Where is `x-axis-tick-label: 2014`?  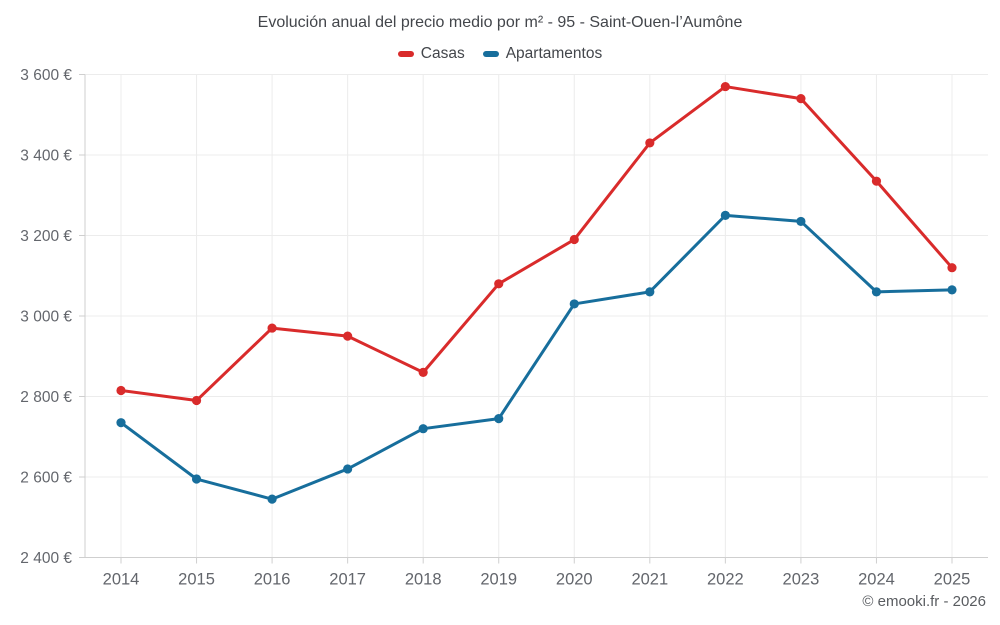
x-axis-tick-label: 2014 is located at coordinates (121, 580).